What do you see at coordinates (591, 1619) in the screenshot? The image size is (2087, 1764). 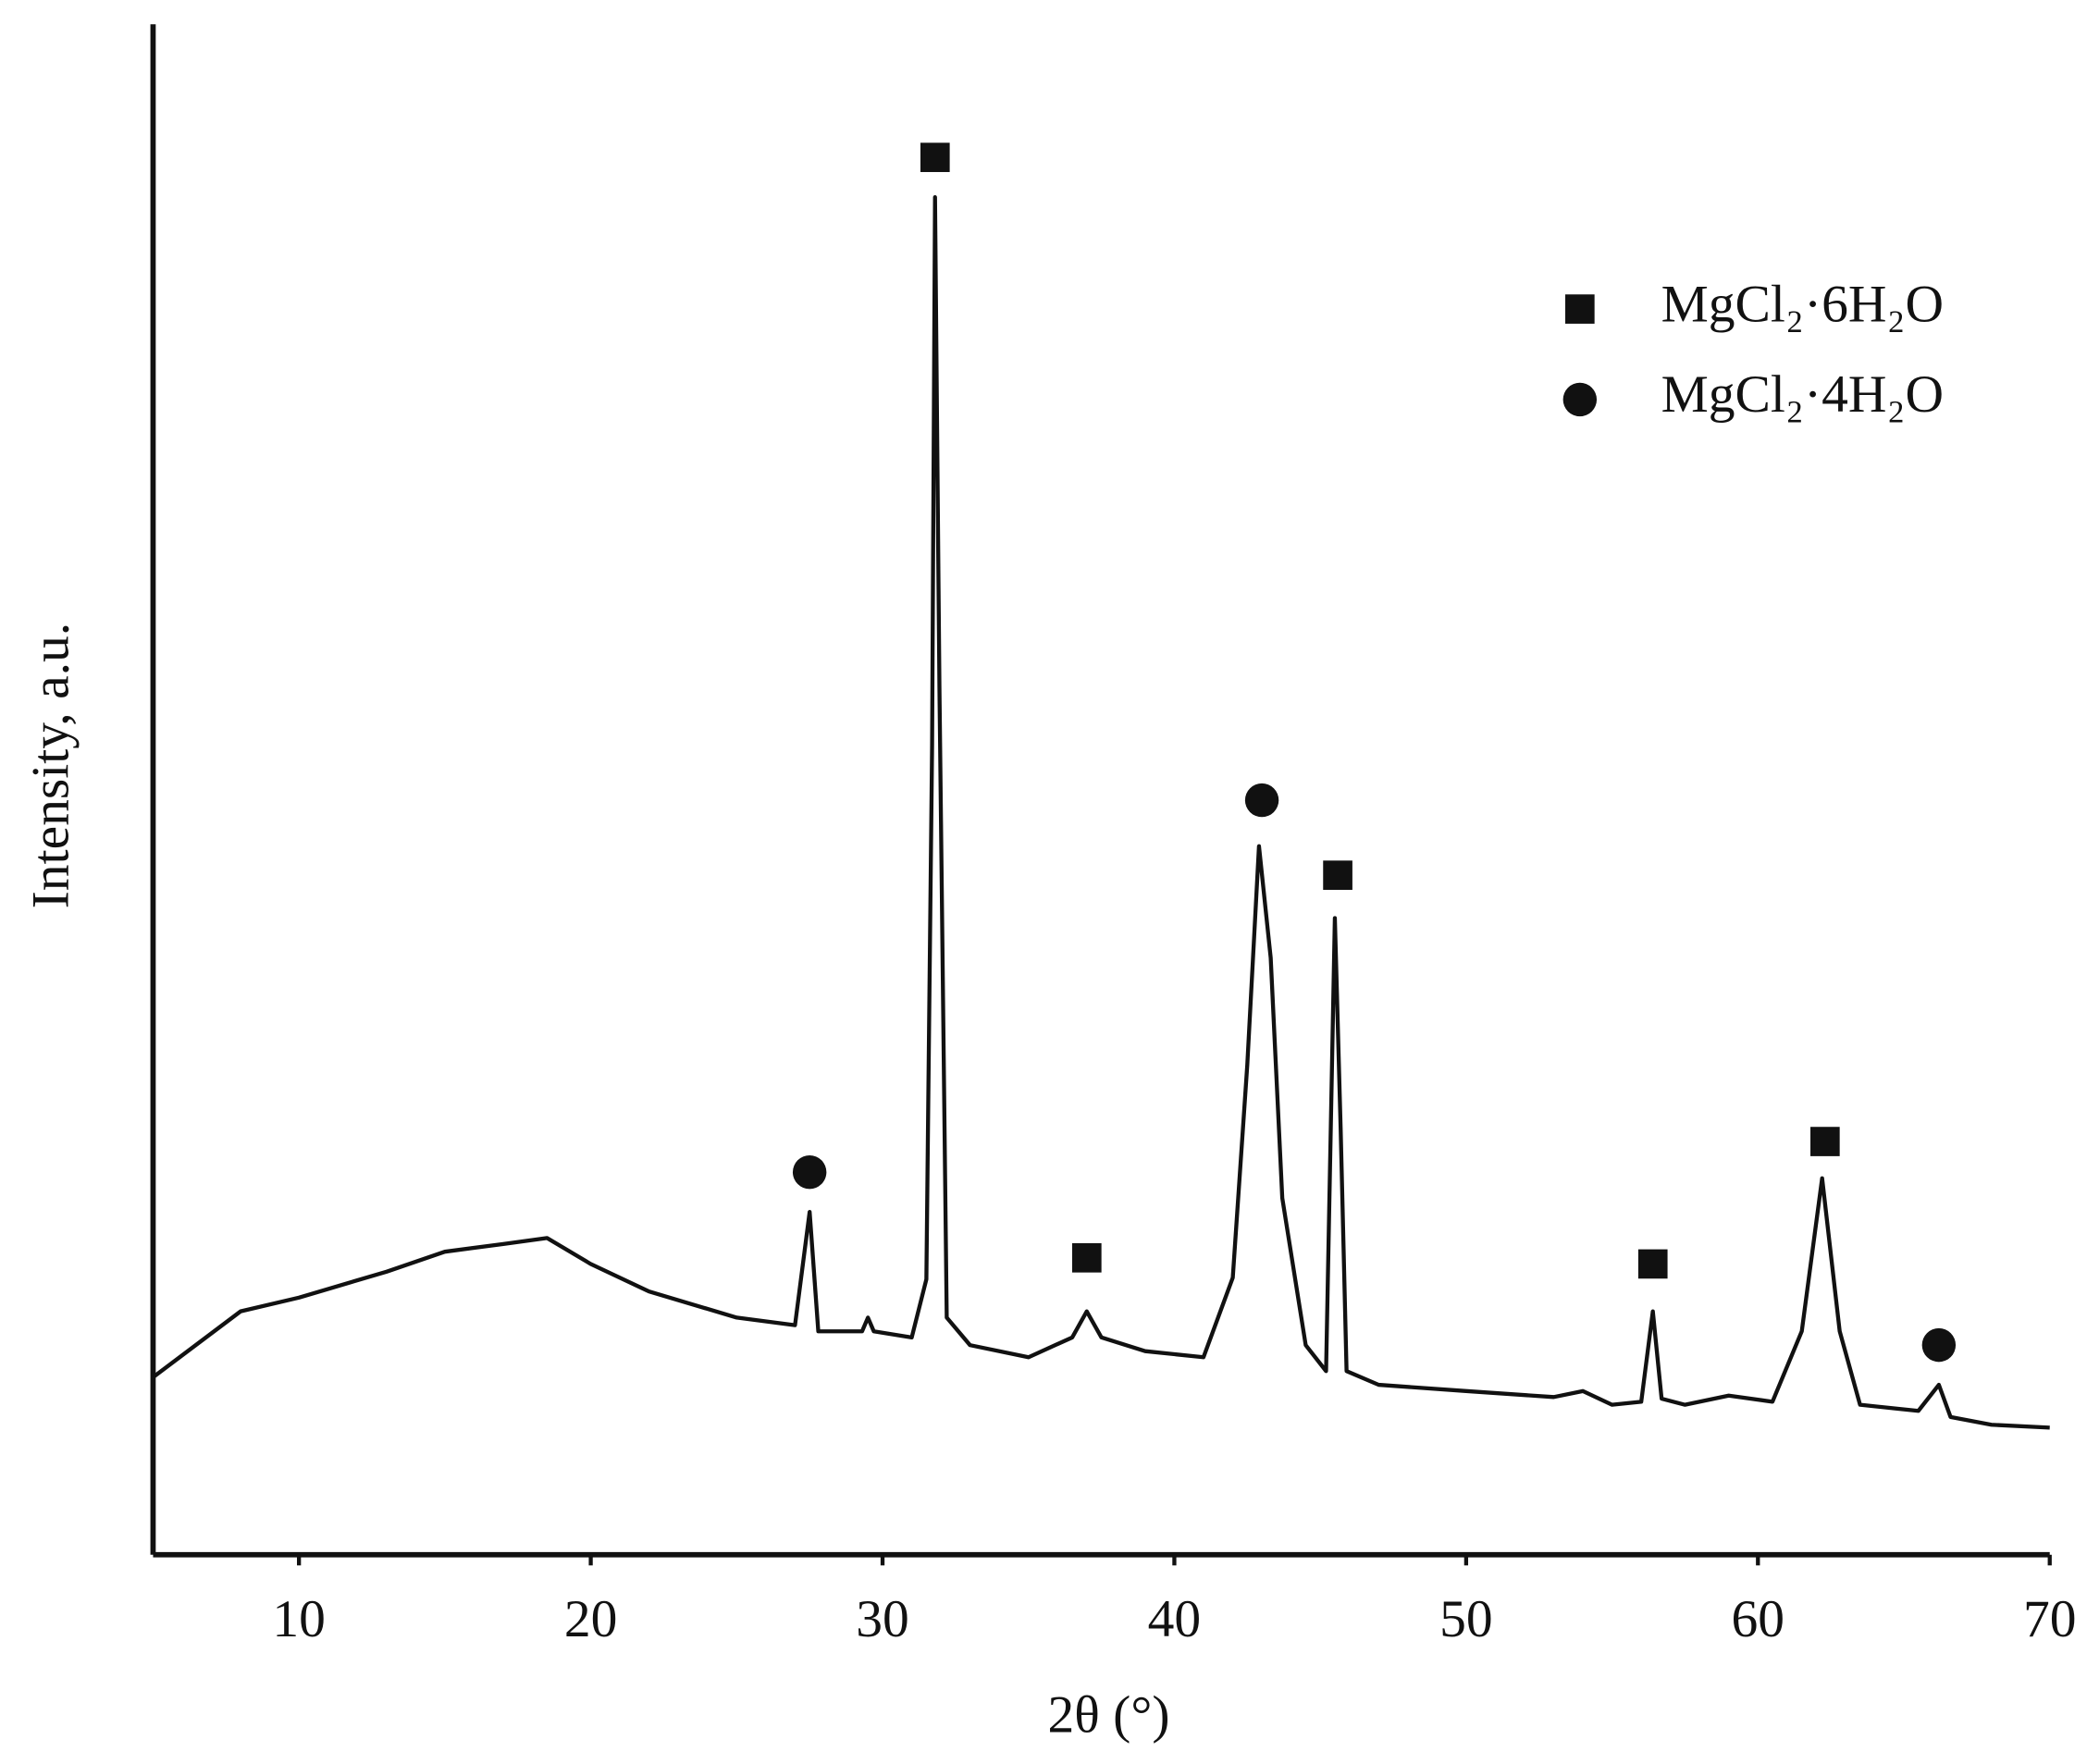 I see `x-tick-label: 20` at bounding box center [591, 1619].